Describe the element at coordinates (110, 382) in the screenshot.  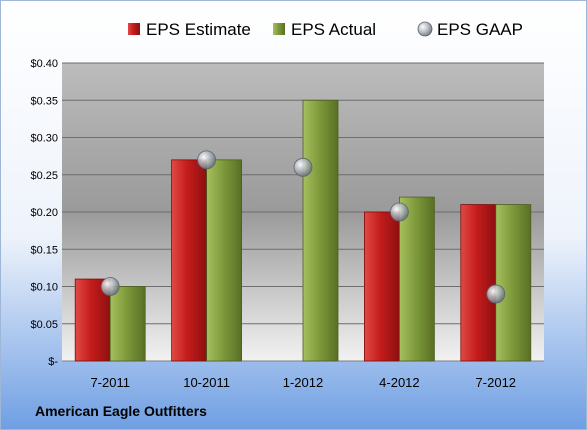
I see `x-tick-label: 7-2011` at that location.